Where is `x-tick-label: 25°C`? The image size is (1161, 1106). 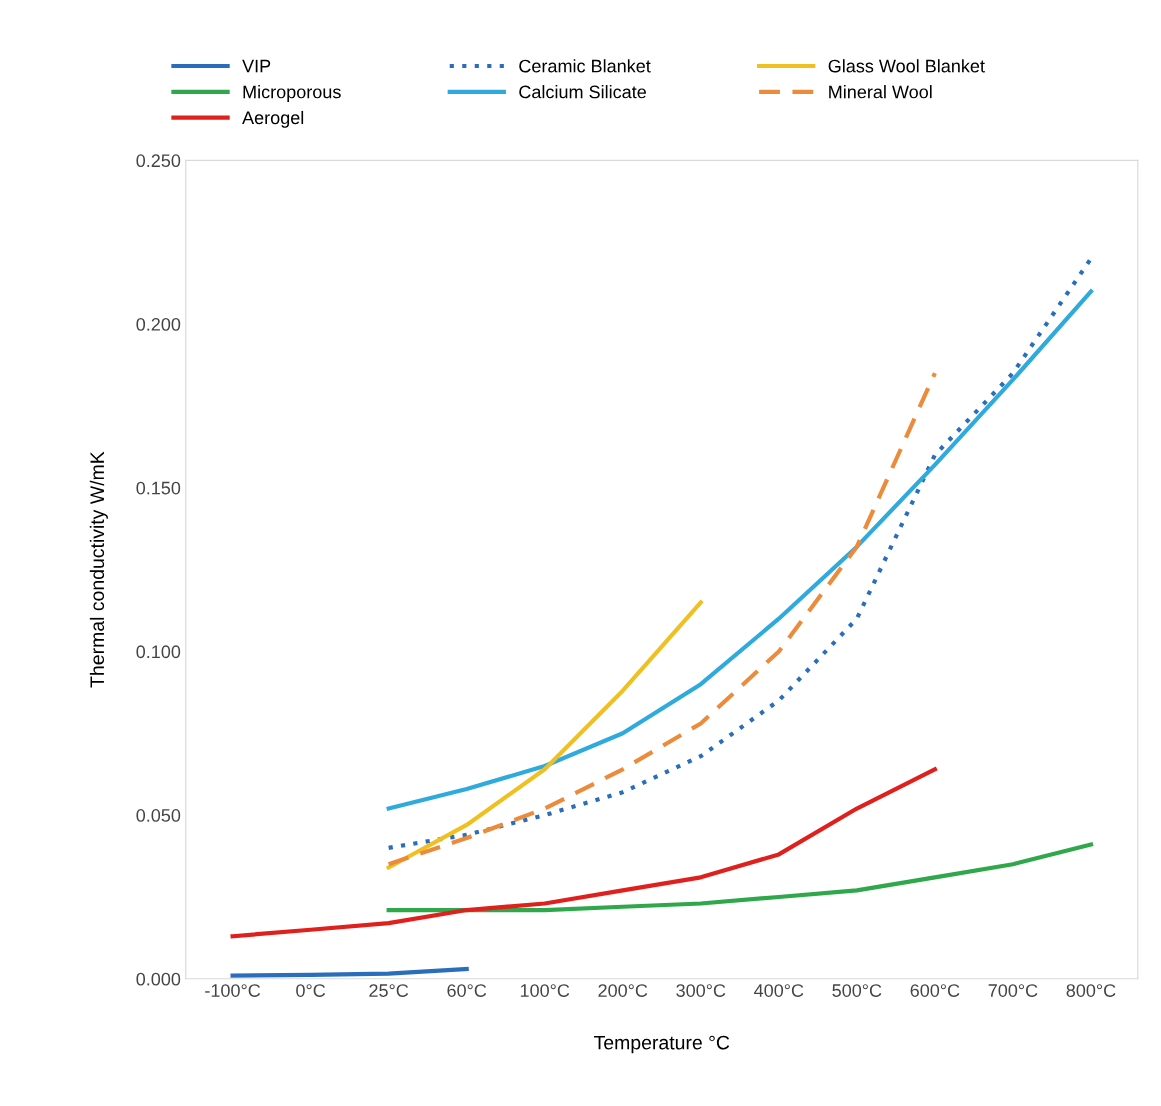 x-tick-label: 25°C is located at coordinates (389, 990).